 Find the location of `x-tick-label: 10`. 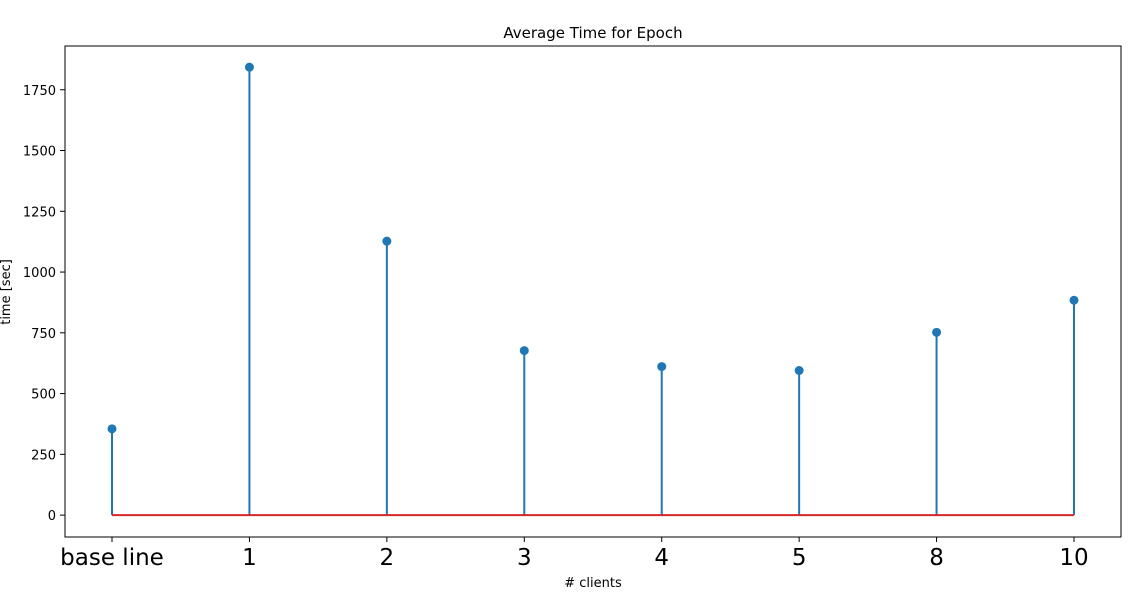

x-tick-label: 10 is located at coordinates (1073, 558).